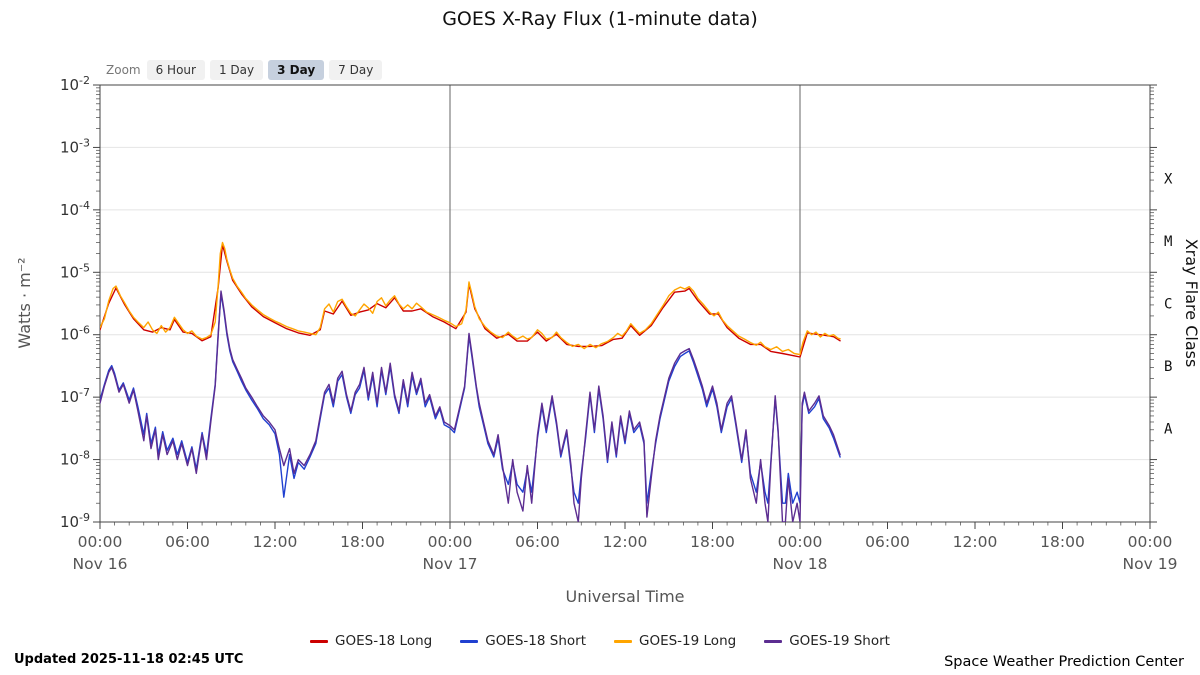  Describe the element at coordinates (356, 70) in the screenshot. I see `zoom-7-day-button: 7 Day` at that location.